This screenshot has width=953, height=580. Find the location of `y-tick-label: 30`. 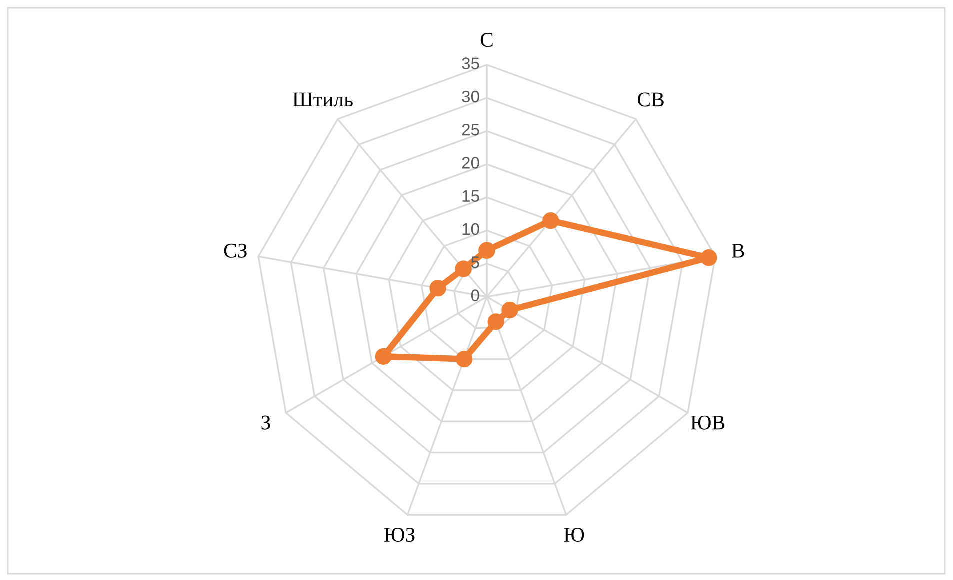

y-tick-label: 30 is located at coordinates (471, 96).